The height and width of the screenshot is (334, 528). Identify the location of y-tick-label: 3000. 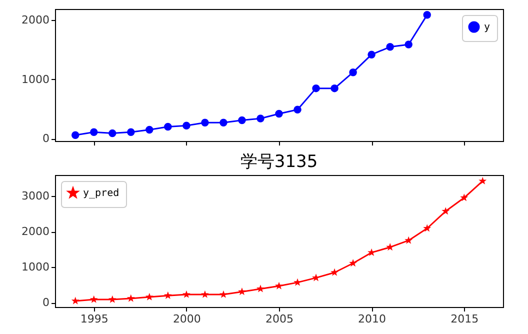
(36, 195).